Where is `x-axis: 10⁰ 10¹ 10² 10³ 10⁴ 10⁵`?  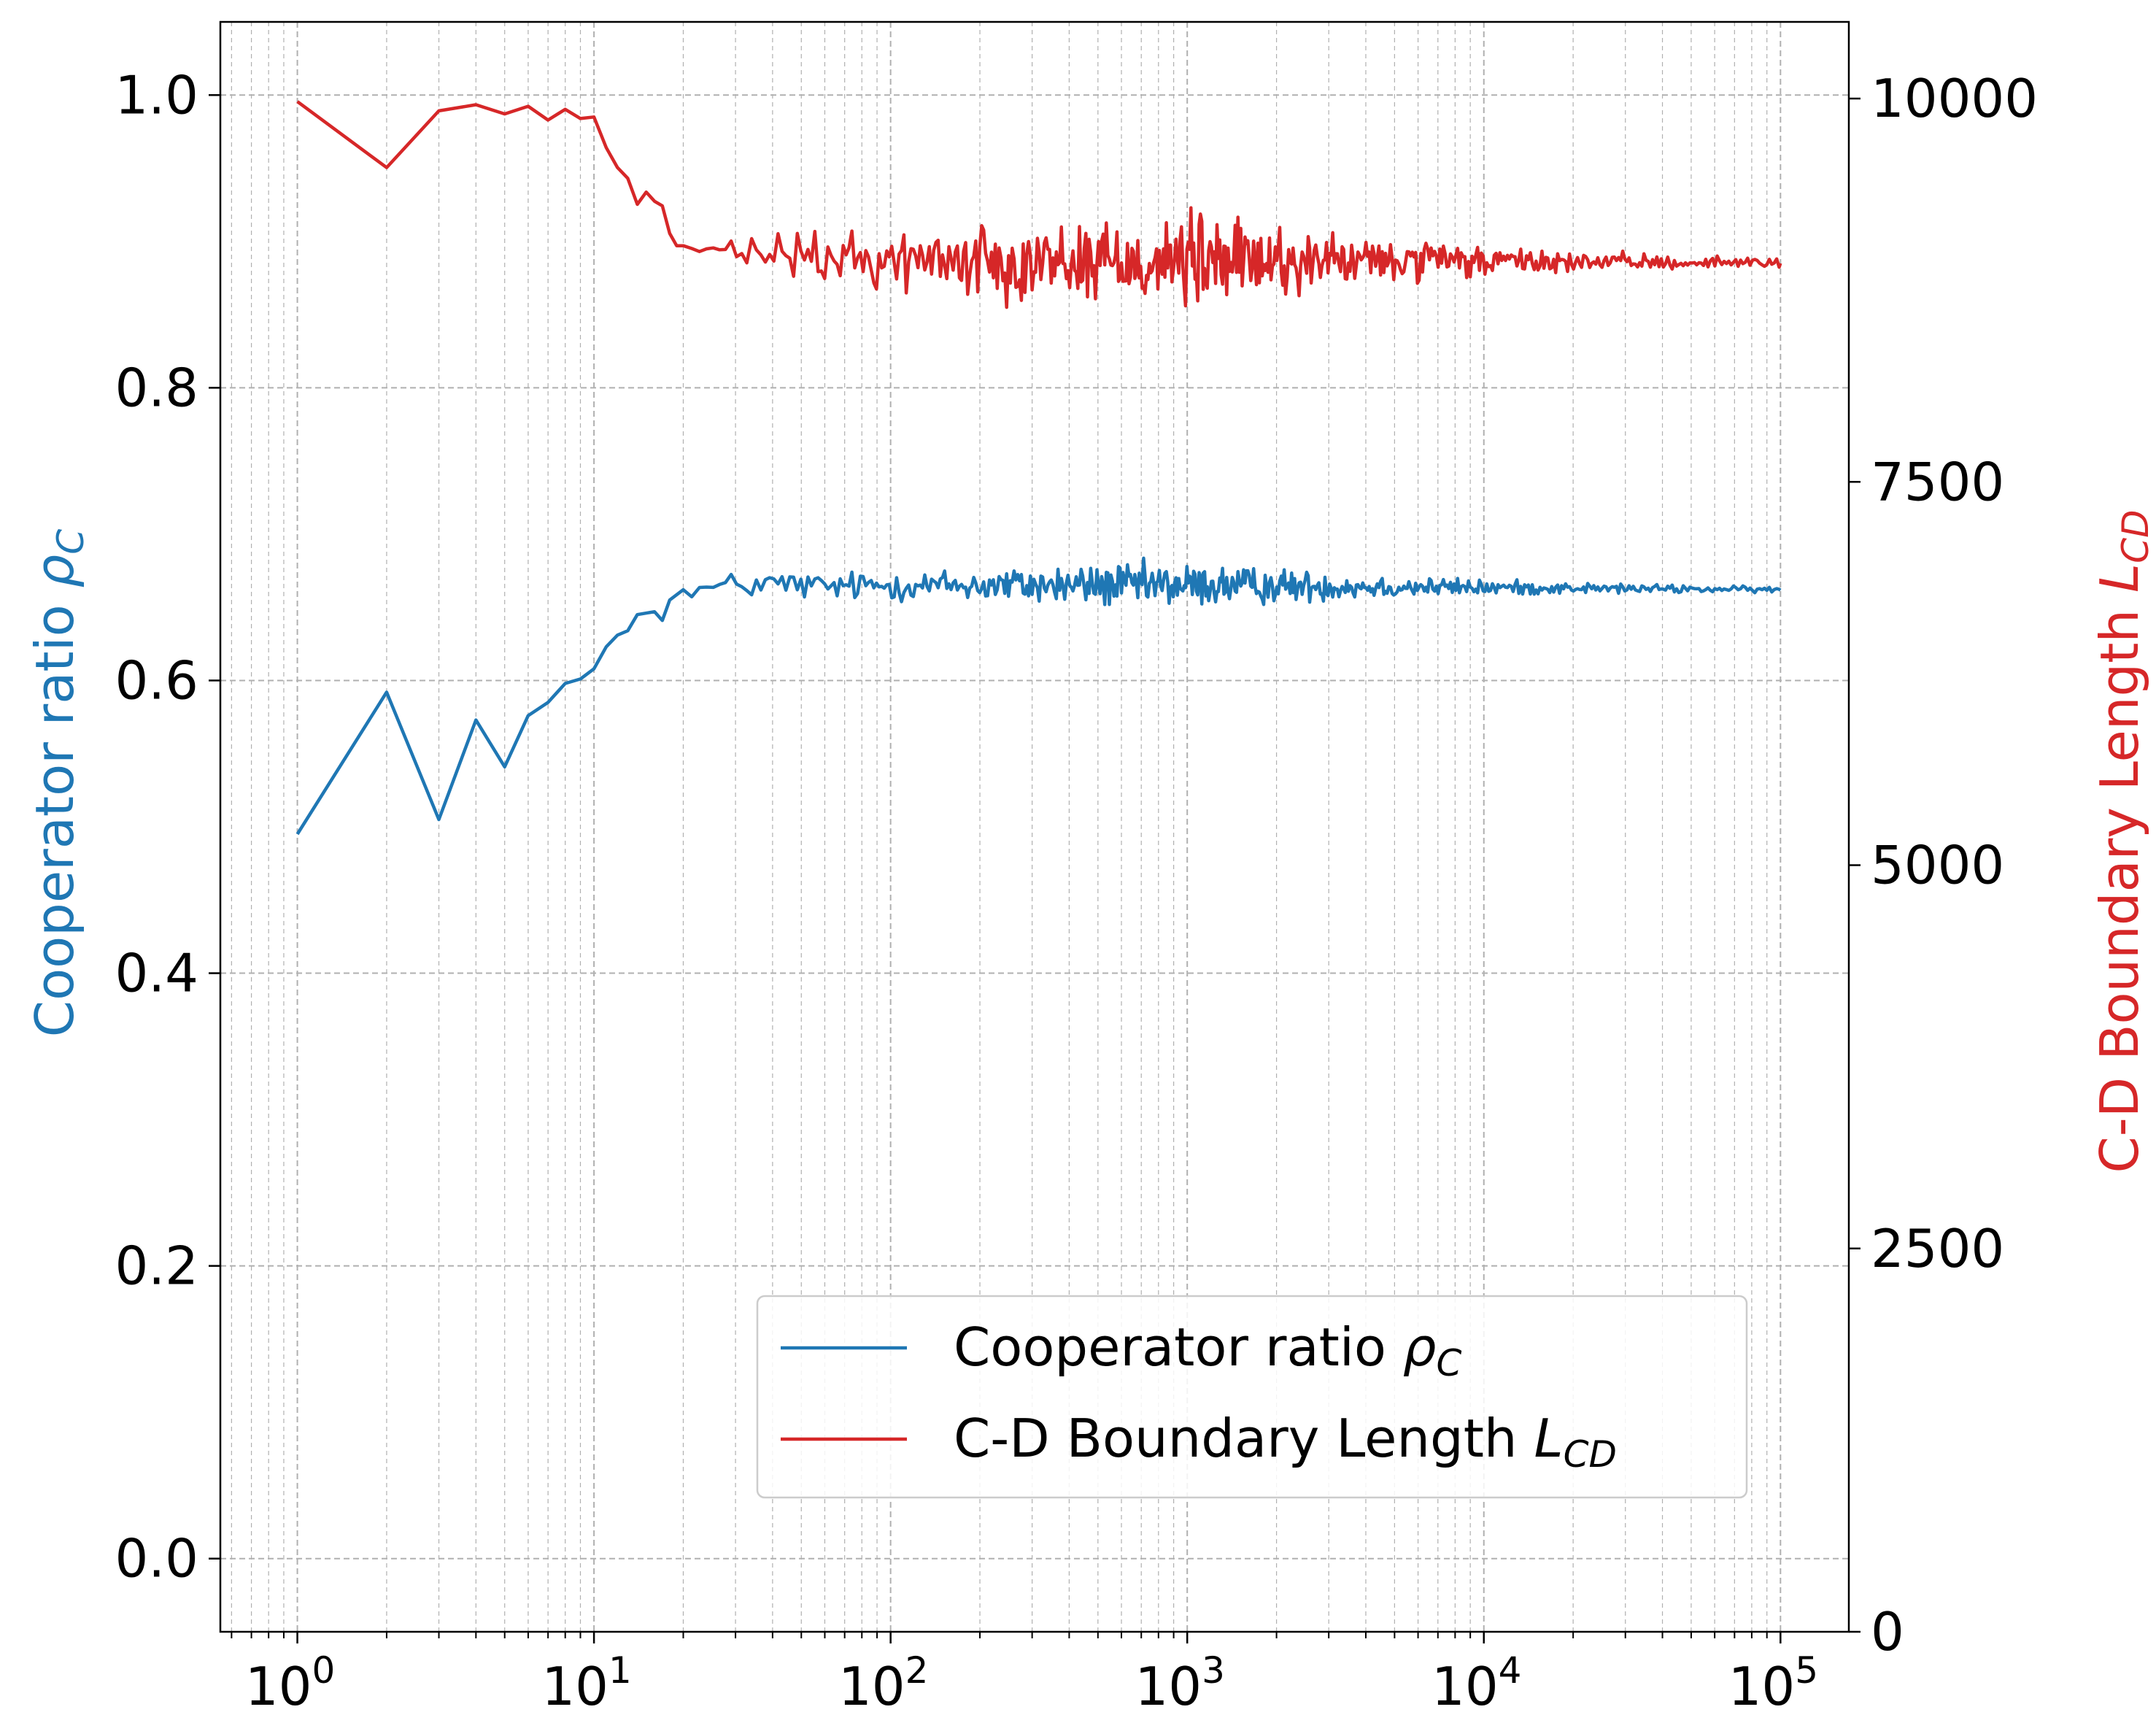
x-axis: 10⁰ 10¹ 10² 10³ 10⁴ 10⁵ is located at coordinates (1024, 1674).